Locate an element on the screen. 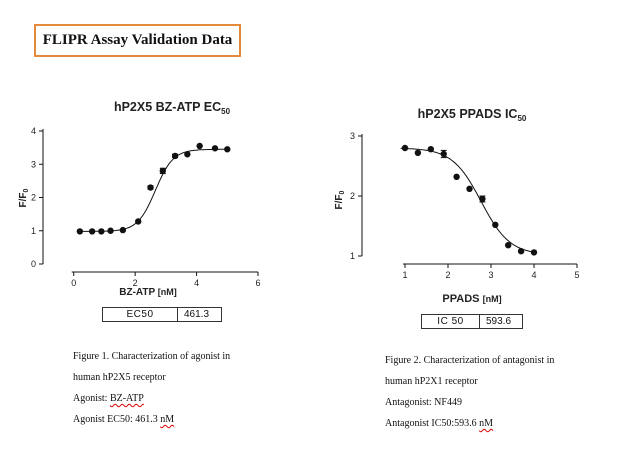 This screenshot has height=472, width=629. page-title: FLIPR Assay Validation Data is located at coordinates (137, 40).